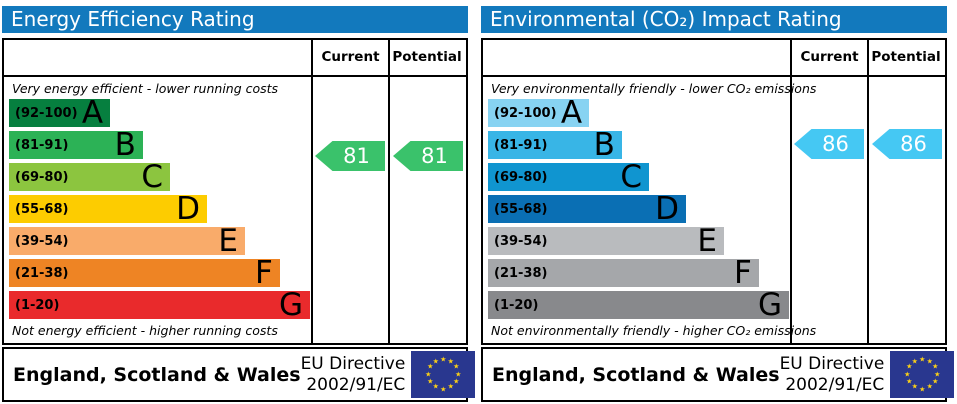 This screenshot has width=957, height=404. I want to click on panel-title: Environmental (CO₂) Impact Rating, so click(714, 19).